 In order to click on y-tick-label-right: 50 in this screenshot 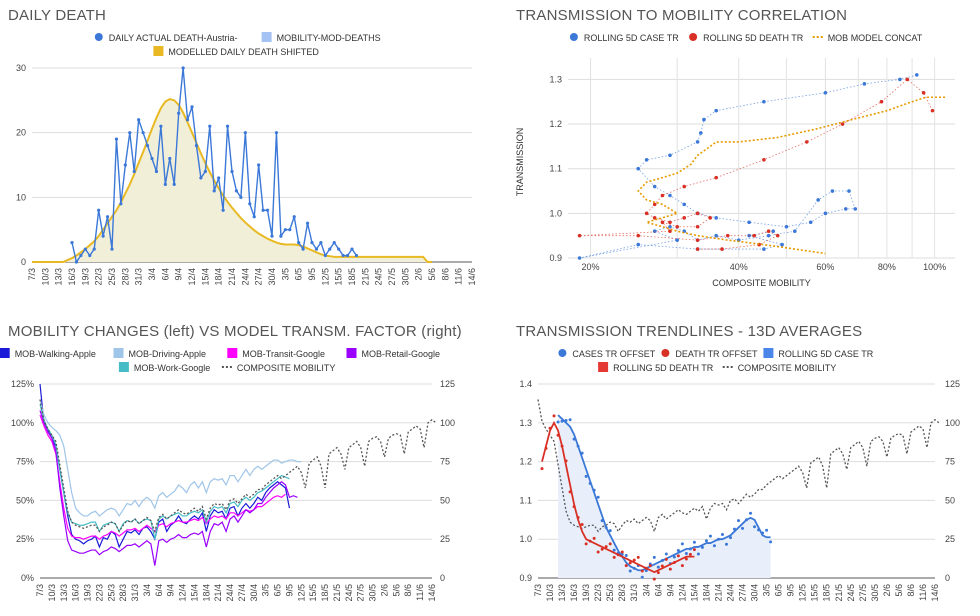, I will do `click(950, 500)`.